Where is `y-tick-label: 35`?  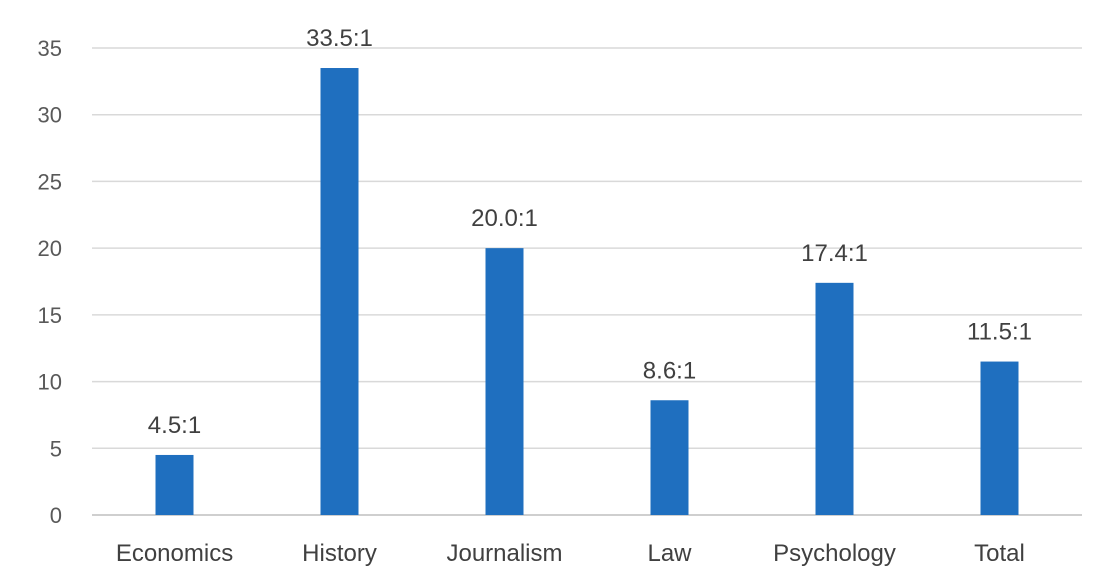 y-tick-label: 35 is located at coordinates (50, 48).